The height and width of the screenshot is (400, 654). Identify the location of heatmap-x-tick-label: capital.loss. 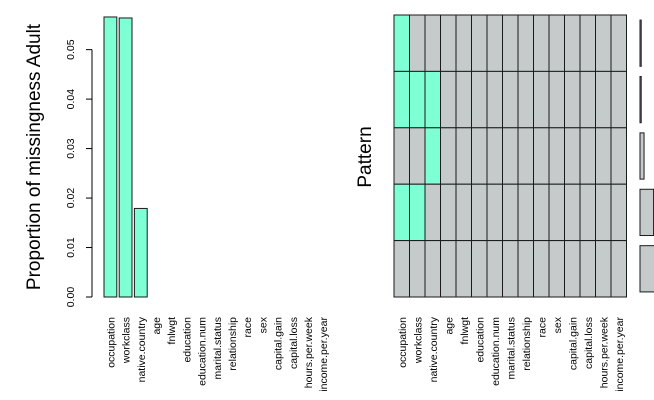
(589, 343).